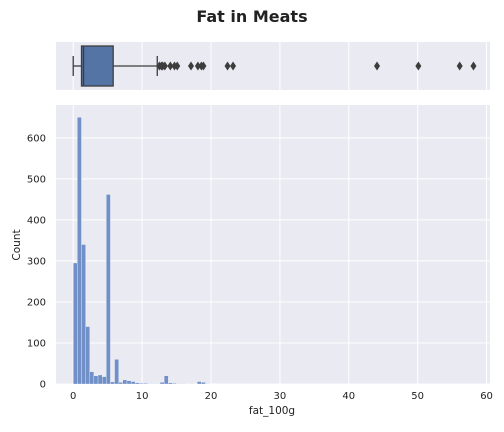  Describe the element at coordinates (280, 396) in the screenshot. I see `x-tick-label: 30` at that location.